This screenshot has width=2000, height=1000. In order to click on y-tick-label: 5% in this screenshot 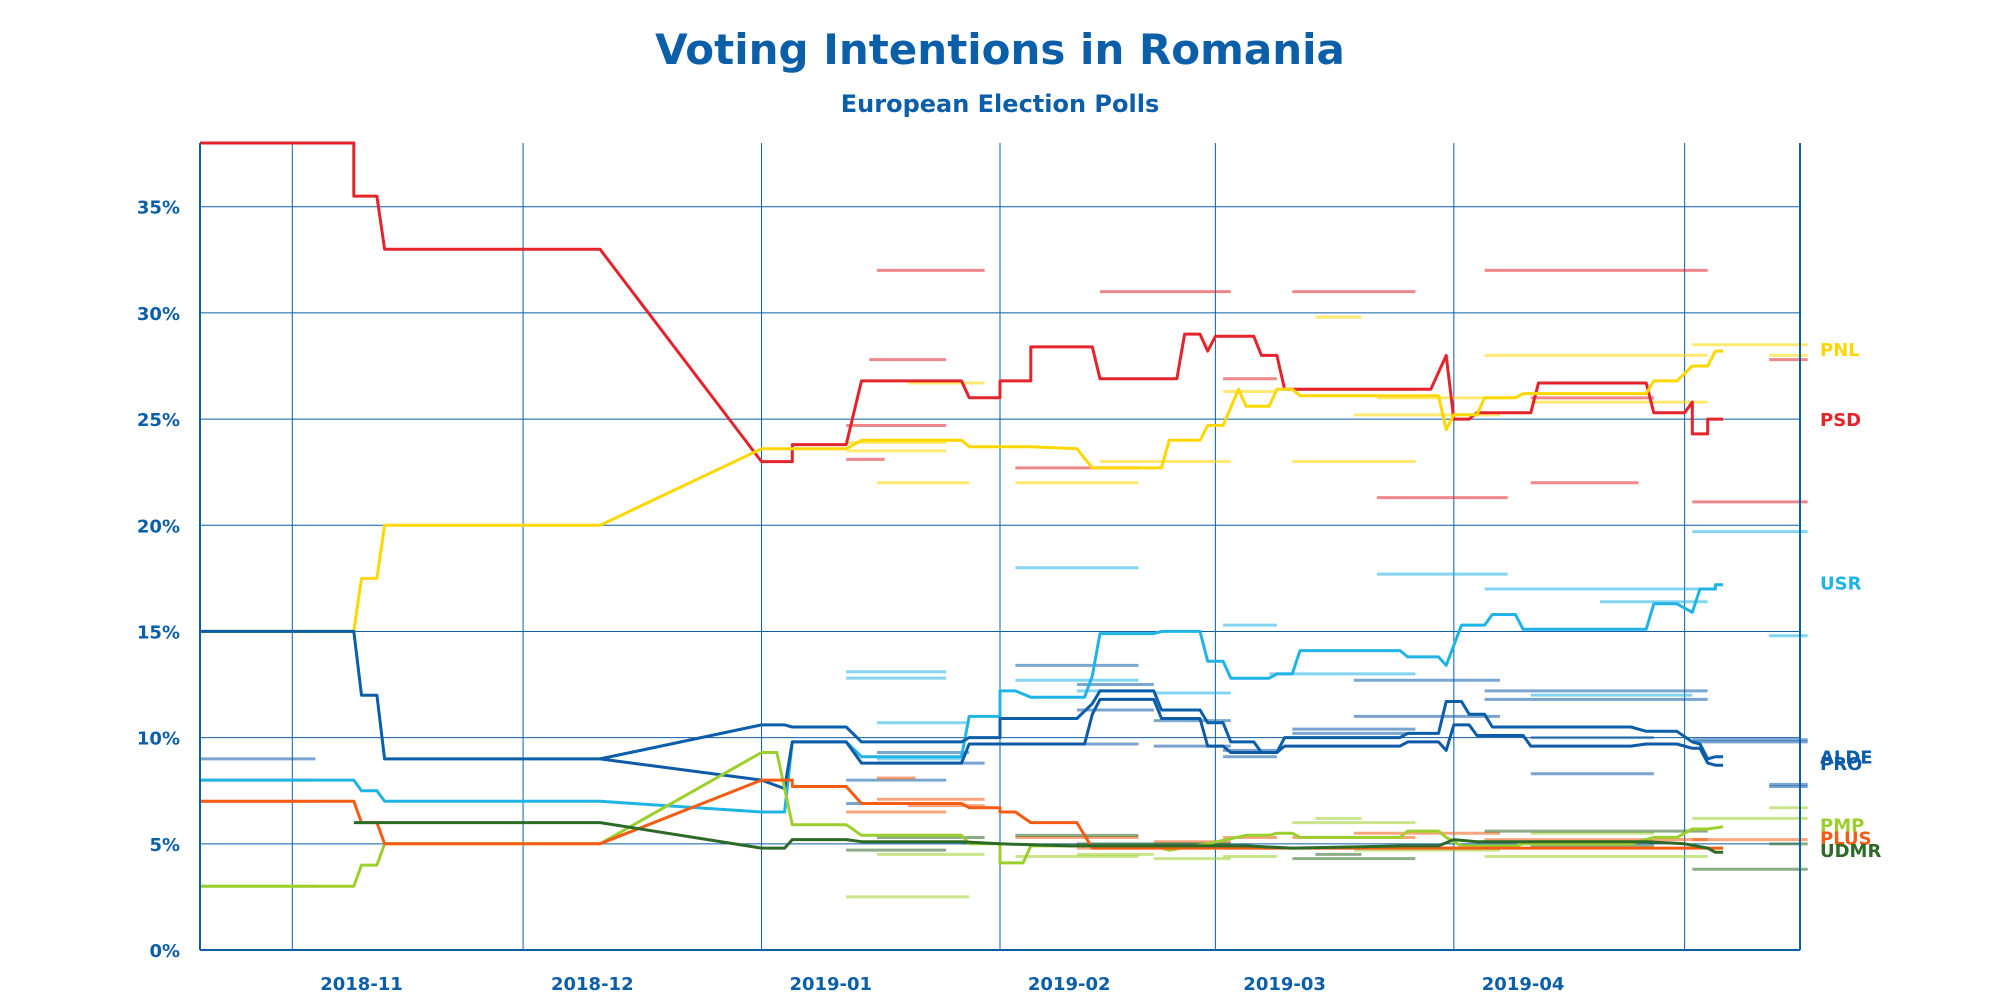, I will do `click(164, 845)`.